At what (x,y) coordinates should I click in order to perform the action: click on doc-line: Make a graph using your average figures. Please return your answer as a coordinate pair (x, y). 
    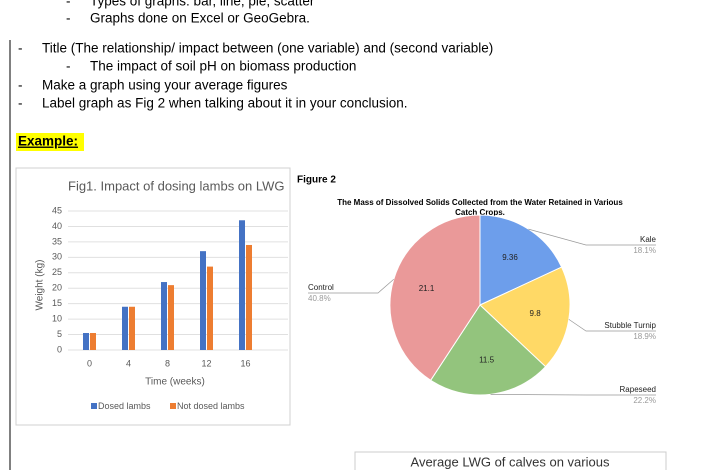
    Looking at the image, I should click on (165, 85).